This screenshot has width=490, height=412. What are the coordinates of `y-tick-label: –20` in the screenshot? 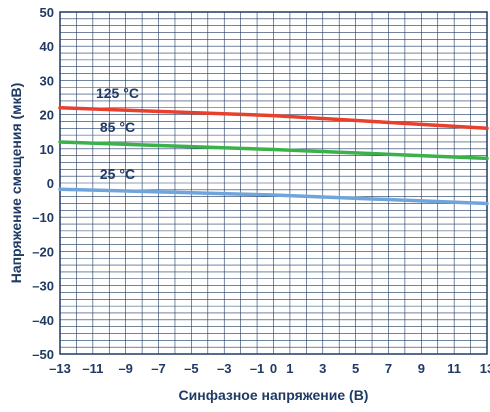 It's located at (43, 251).